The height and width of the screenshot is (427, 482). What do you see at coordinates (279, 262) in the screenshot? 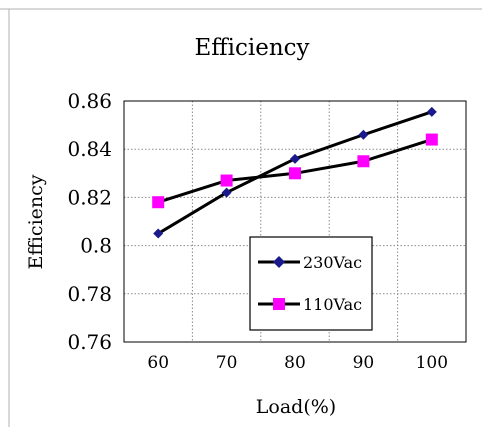
I see `legend-marker-230vac` at bounding box center [279, 262].